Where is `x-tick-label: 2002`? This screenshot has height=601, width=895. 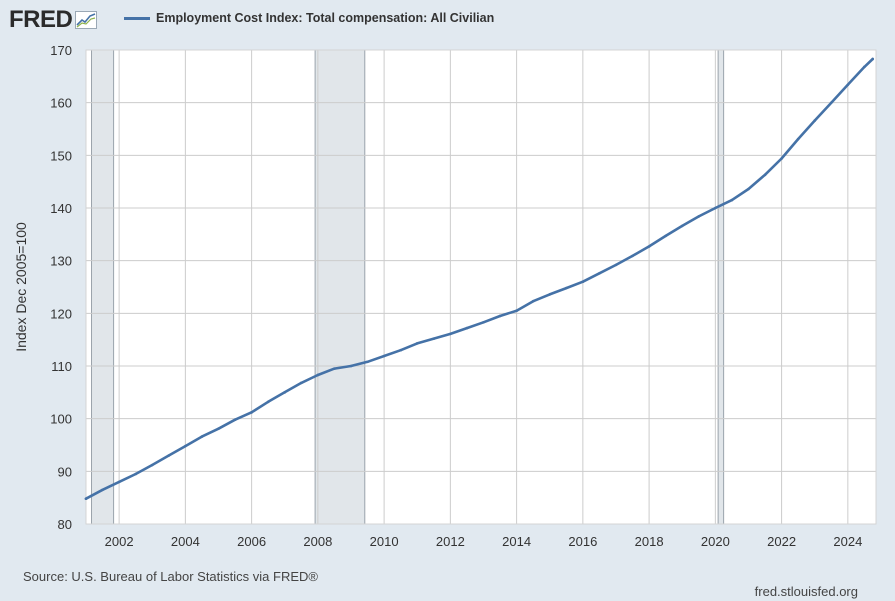 x-tick-label: 2002 is located at coordinates (119, 541).